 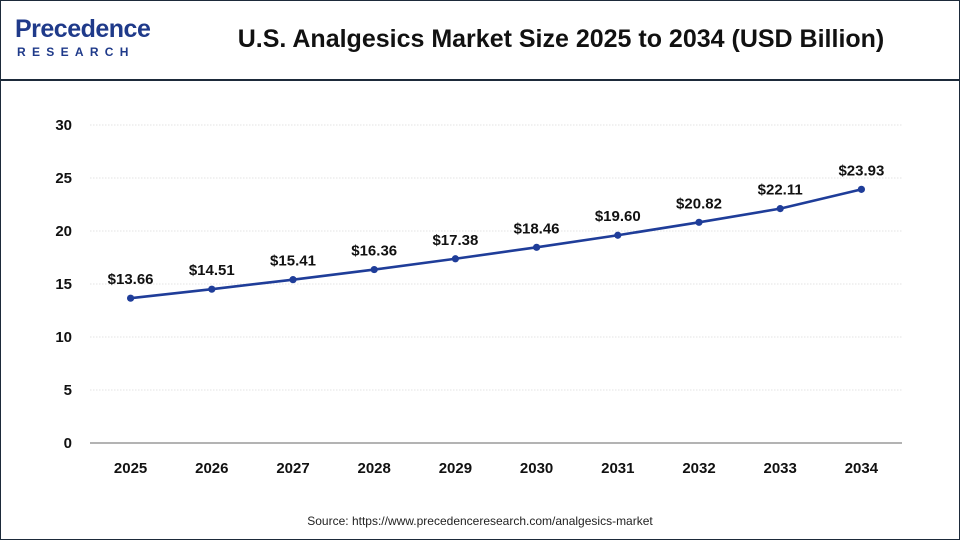 I want to click on x-tick-label: 2031, so click(x=617, y=468).